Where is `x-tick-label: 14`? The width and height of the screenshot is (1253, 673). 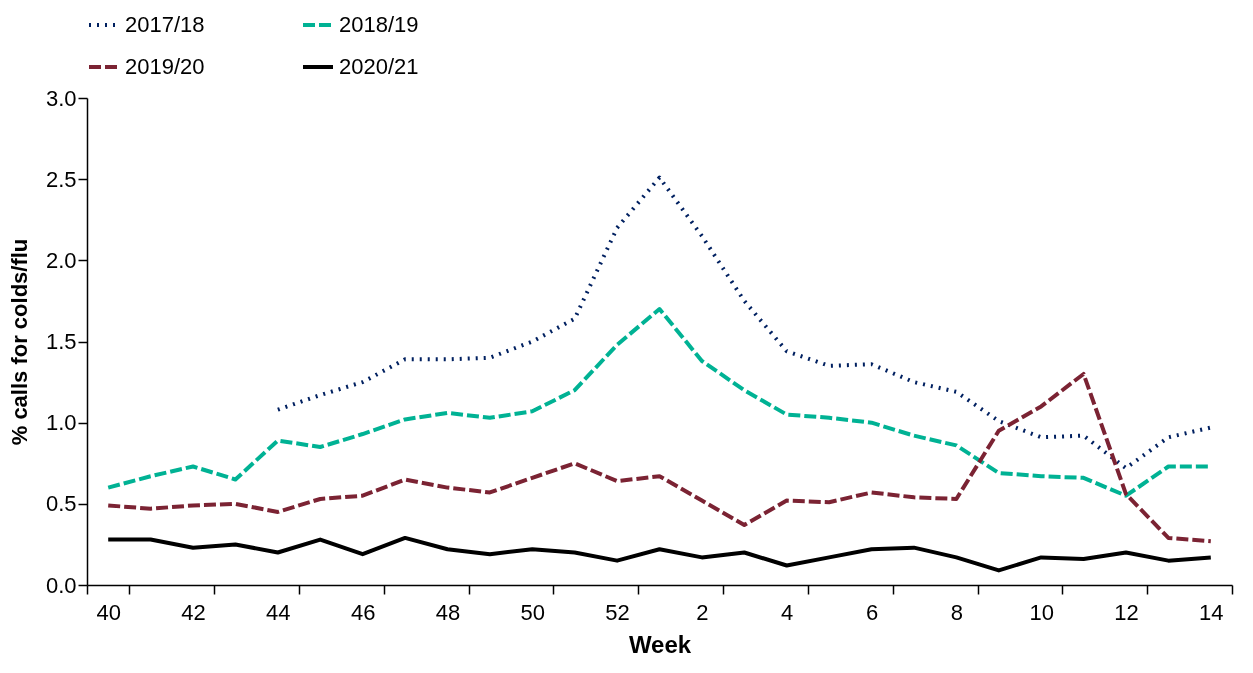
x-tick-label: 14 is located at coordinates (1211, 612).